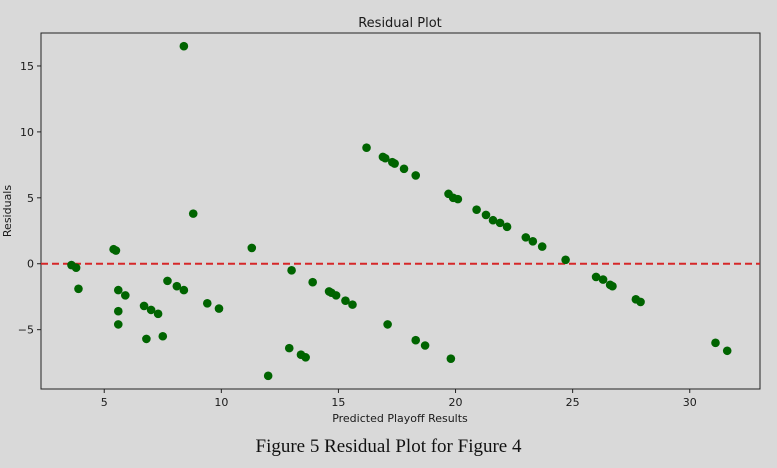  What do you see at coordinates (104, 402) in the screenshot?
I see `x-tick-label: 5` at bounding box center [104, 402].